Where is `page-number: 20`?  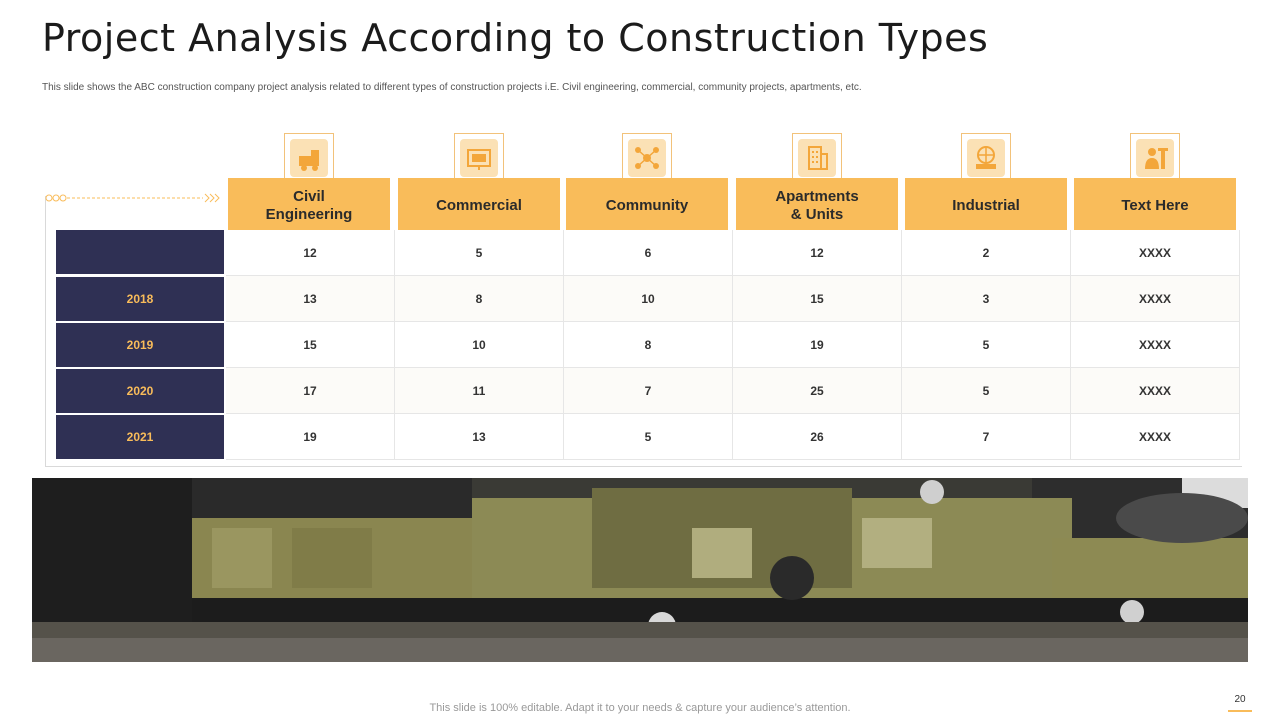 page-number: 20 is located at coordinates (1240, 699).